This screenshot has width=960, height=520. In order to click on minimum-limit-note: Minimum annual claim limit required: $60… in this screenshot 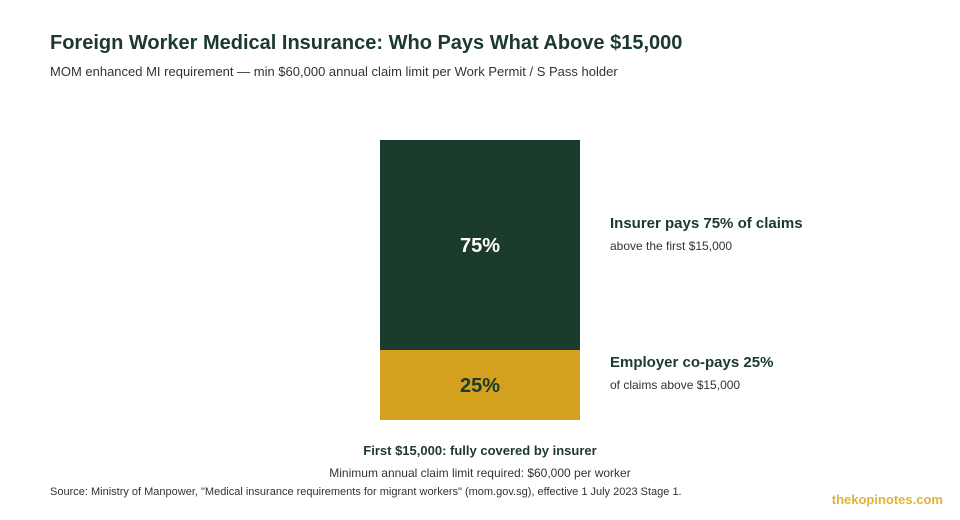, I will do `click(480, 473)`.